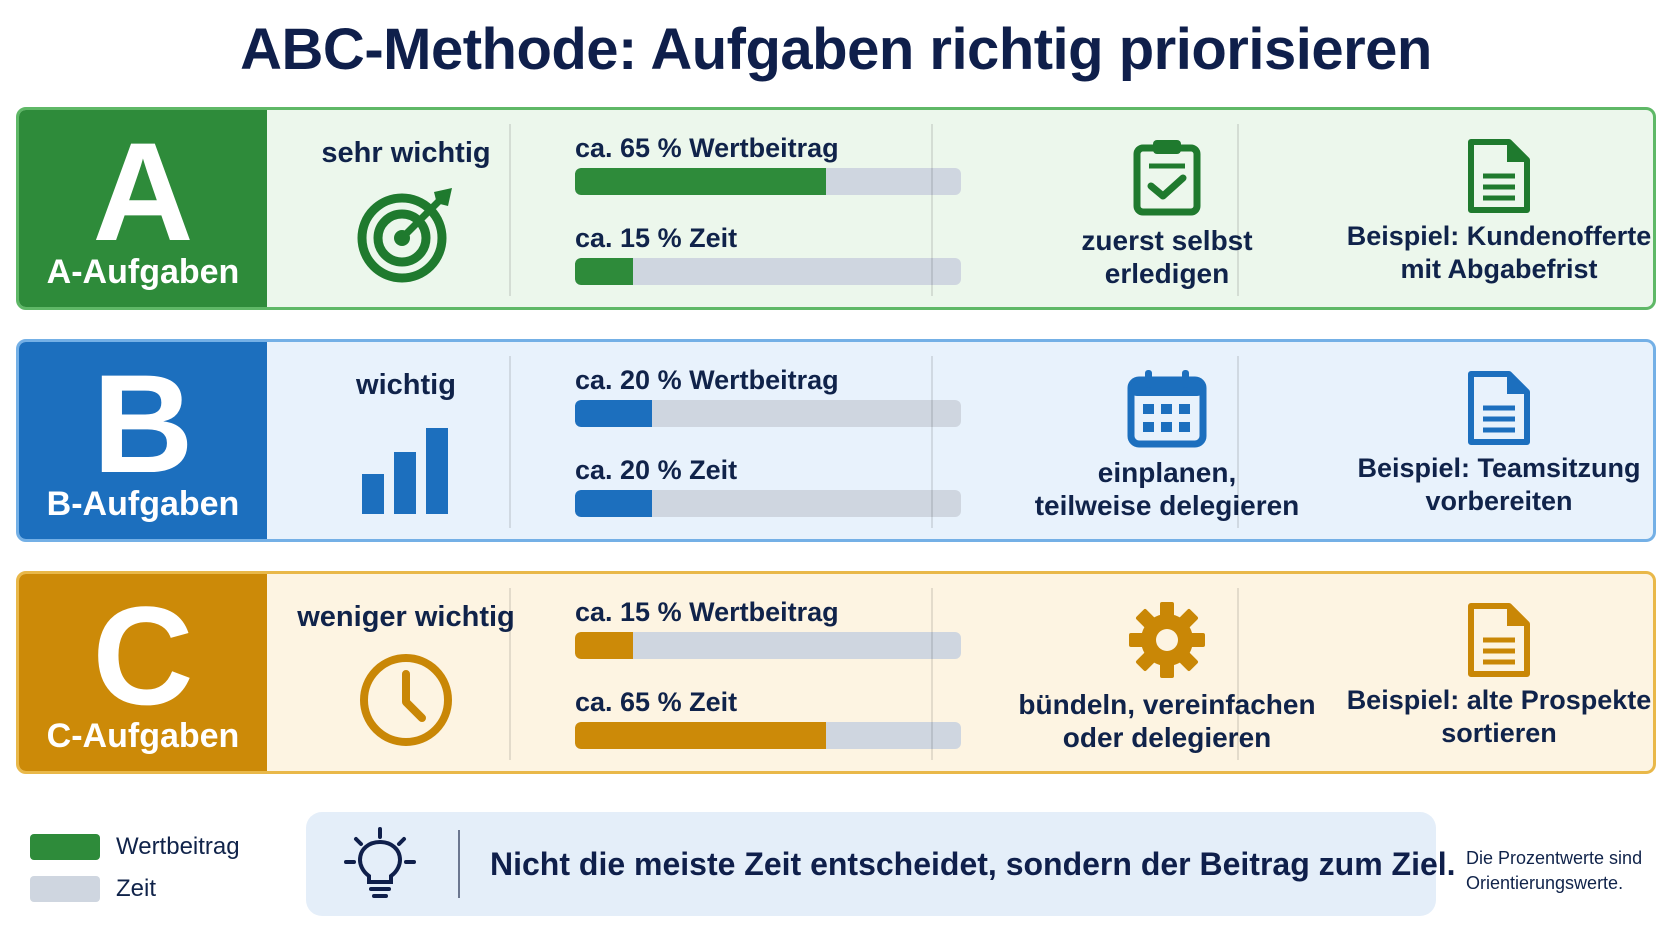 The width and height of the screenshot is (1672, 941). I want to click on example-cell: Beispiel: Kundenofferte mit Abgabefrist, so click(1496, 208).